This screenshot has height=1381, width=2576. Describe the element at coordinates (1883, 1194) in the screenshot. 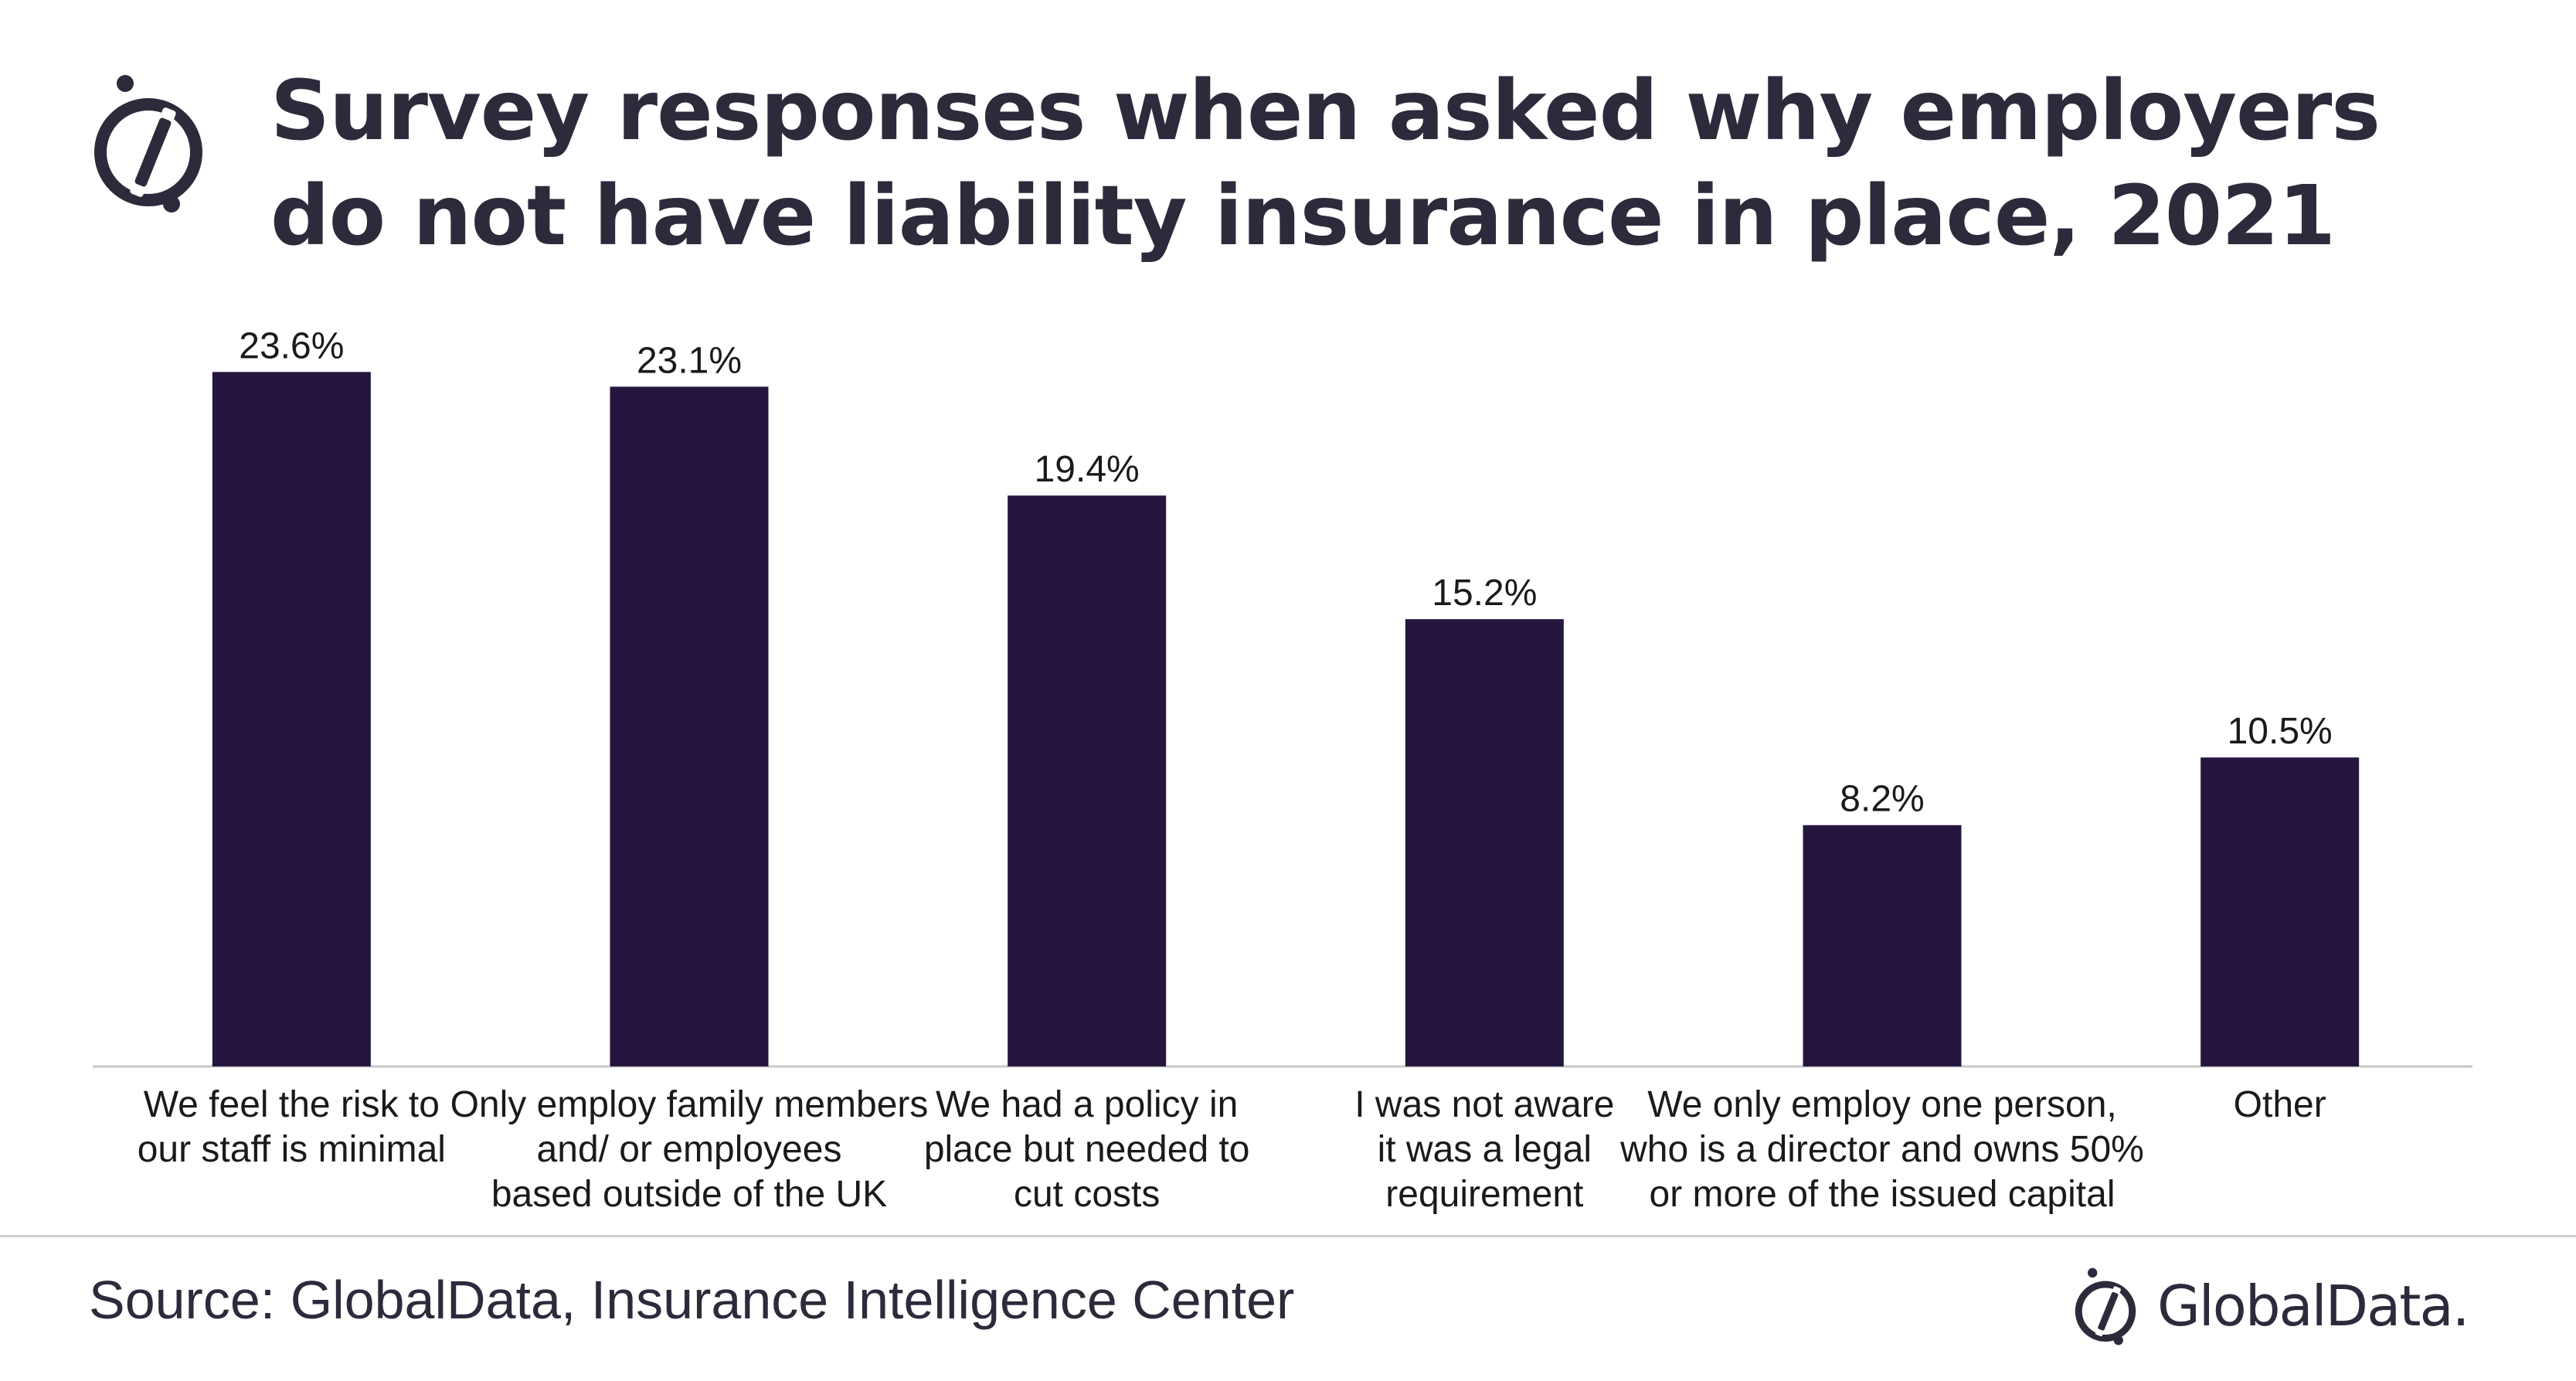

I see `category-label-line: or more of the issued capital` at that location.